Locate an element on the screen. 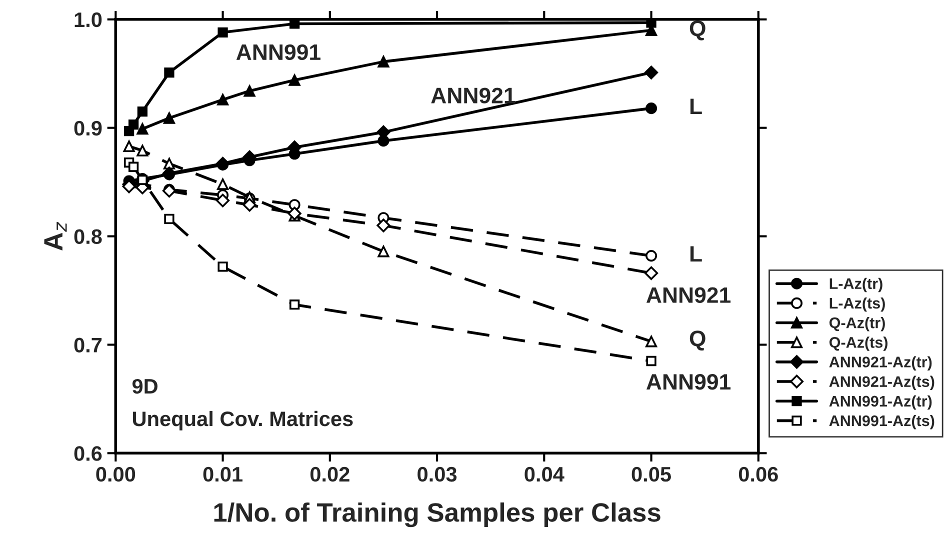  x-tick-label: 0.06 is located at coordinates (758, 474).